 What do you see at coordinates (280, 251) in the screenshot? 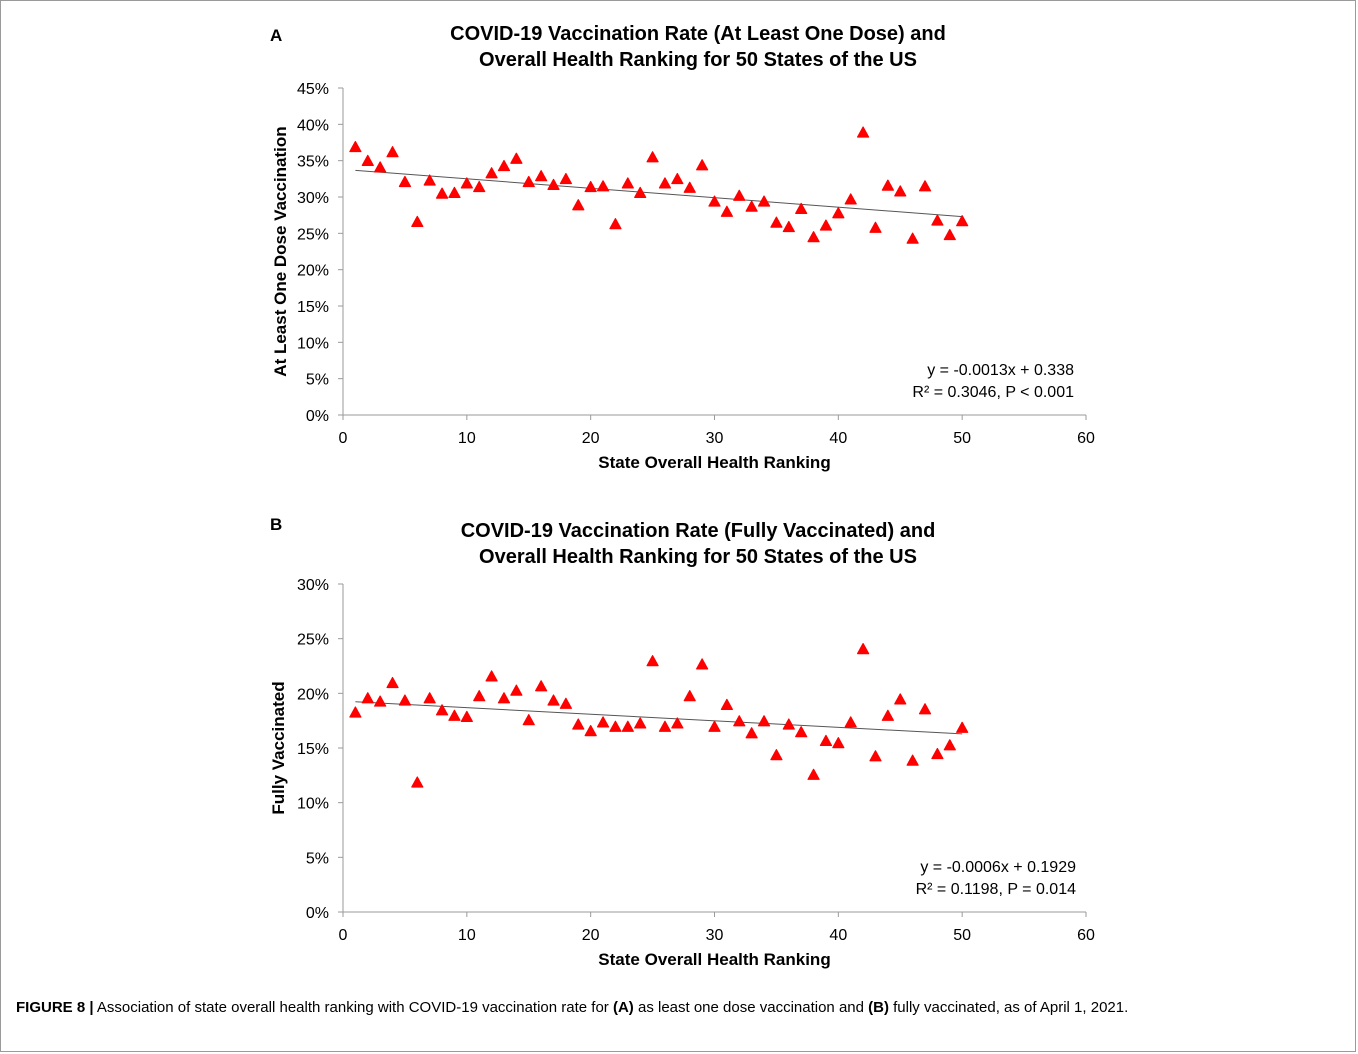
I see `y-axis-title: At Least One Dose Vaccination` at bounding box center [280, 251].